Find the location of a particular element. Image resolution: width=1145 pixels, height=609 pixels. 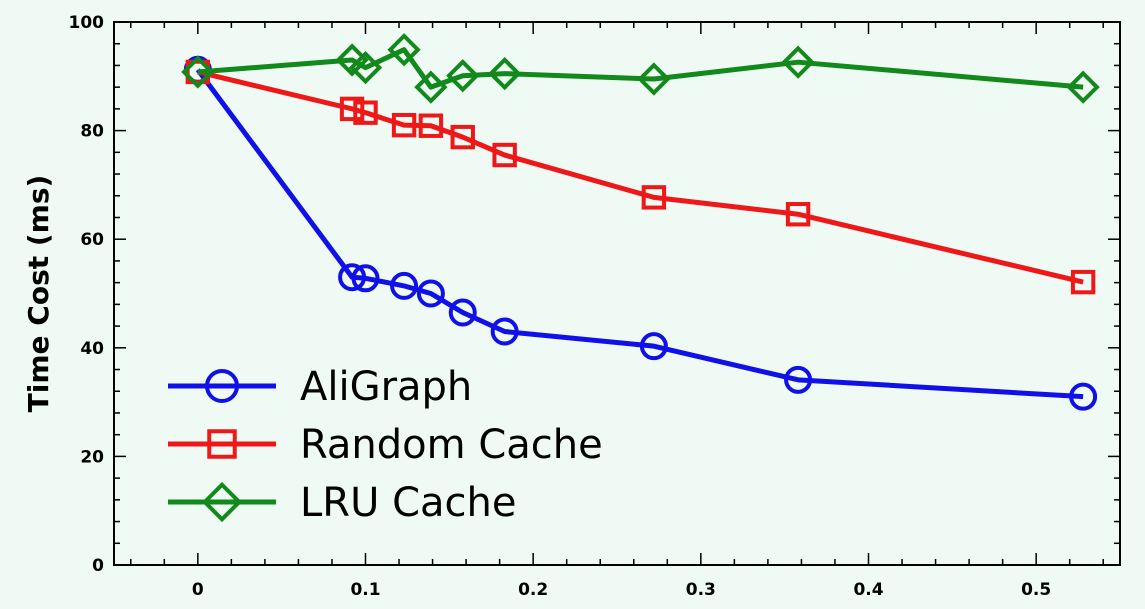

x-tick-label: 0.5 is located at coordinates (1036, 590).